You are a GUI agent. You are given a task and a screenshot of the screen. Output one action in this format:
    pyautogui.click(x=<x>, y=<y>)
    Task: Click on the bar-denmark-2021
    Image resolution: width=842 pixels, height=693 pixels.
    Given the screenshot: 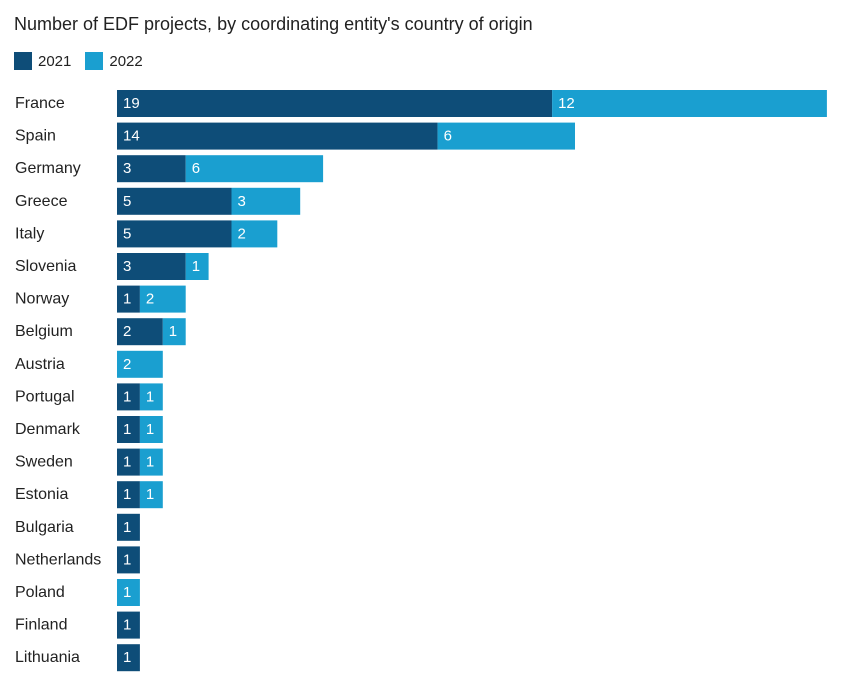 What is the action you would take?
    pyautogui.click(x=128, y=429)
    